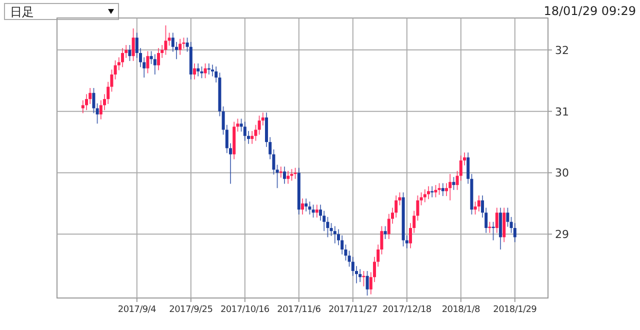 The width and height of the screenshot is (640, 330). What do you see at coordinates (407, 310) in the screenshot?
I see `x-tick-label: 2017/12/18` at bounding box center [407, 310].